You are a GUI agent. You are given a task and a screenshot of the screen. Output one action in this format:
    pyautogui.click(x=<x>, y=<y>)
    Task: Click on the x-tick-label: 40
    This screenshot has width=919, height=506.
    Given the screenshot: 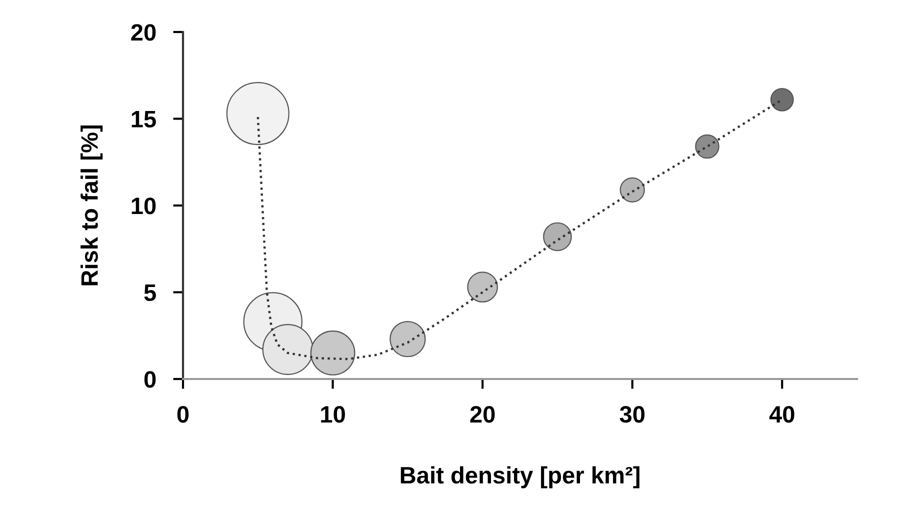 What is the action you would take?
    pyautogui.click(x=781, y=414)
    